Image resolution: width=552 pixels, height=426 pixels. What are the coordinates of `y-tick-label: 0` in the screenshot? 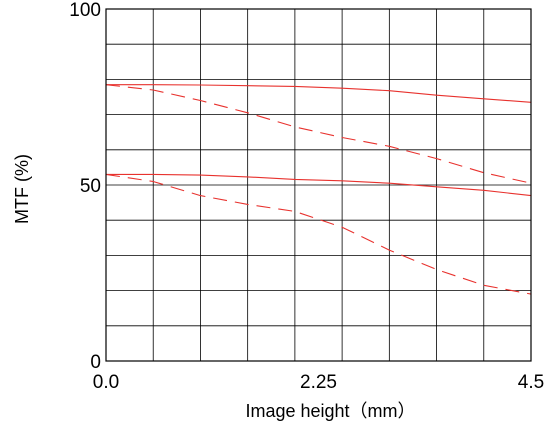 It's located at (95, 362).